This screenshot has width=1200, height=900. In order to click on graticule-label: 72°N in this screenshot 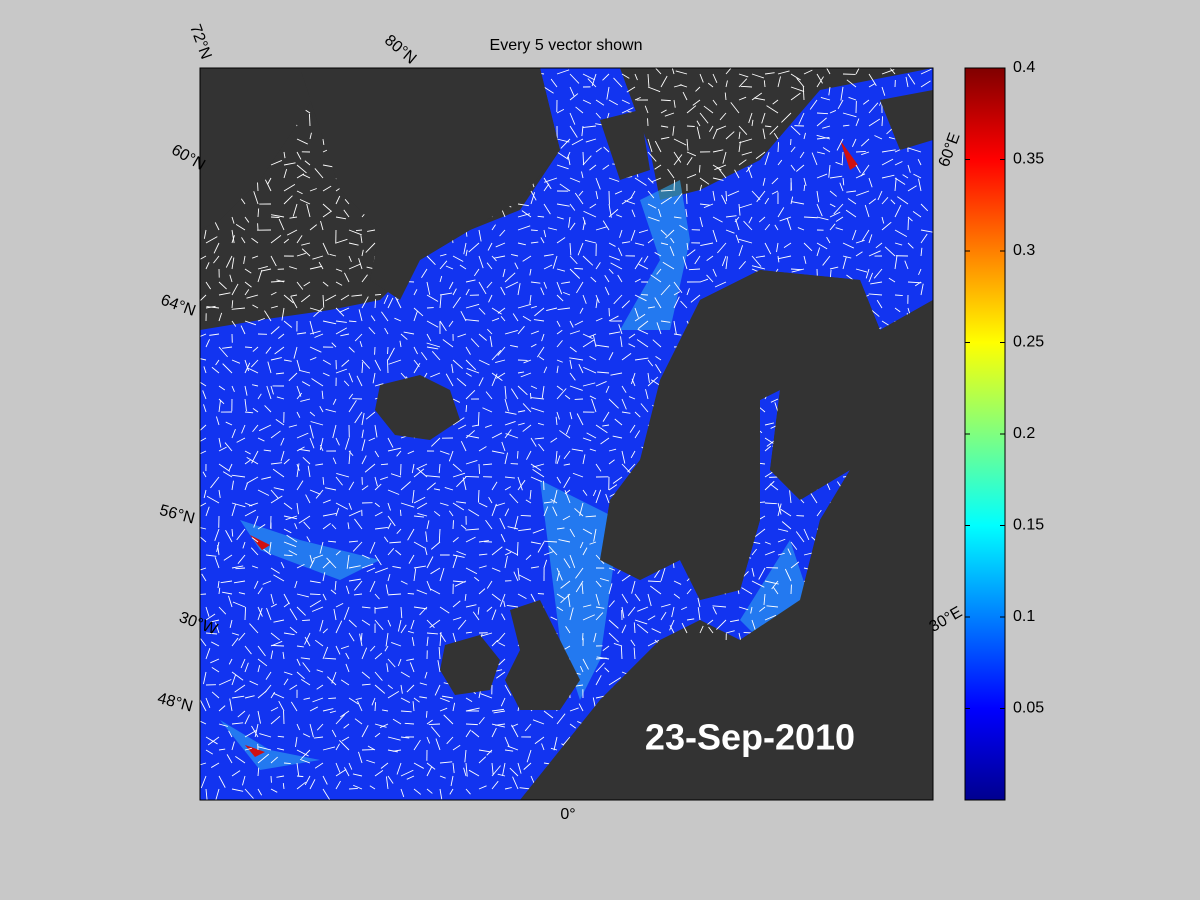, I will do `click(200, 41)`.